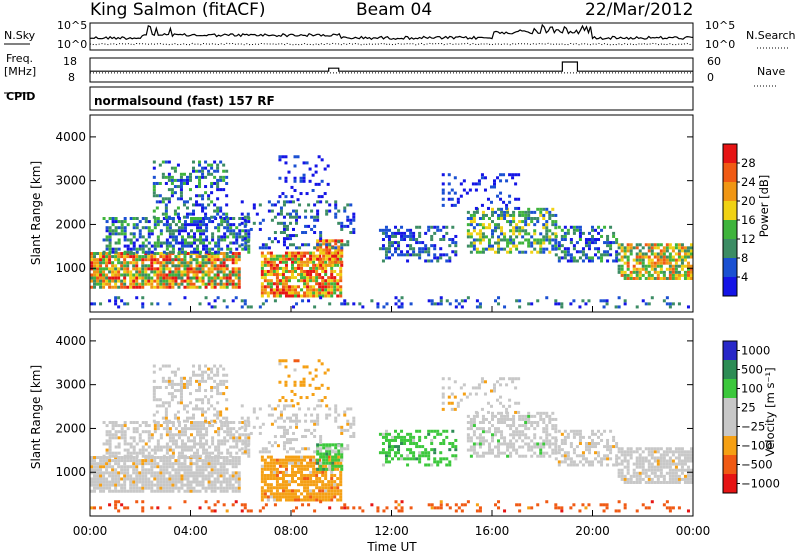 This screenshot has width=800, height=554. Describe the element at coordinates (748, 201) in the screenshot. I see `colorbar-tick-label: 20` at that location.